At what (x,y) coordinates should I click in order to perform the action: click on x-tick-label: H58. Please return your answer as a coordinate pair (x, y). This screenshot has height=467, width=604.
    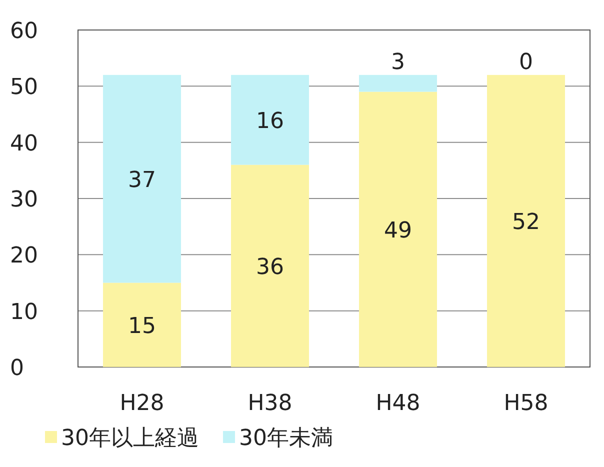
    Looking at the image, I should click on (526, 403).